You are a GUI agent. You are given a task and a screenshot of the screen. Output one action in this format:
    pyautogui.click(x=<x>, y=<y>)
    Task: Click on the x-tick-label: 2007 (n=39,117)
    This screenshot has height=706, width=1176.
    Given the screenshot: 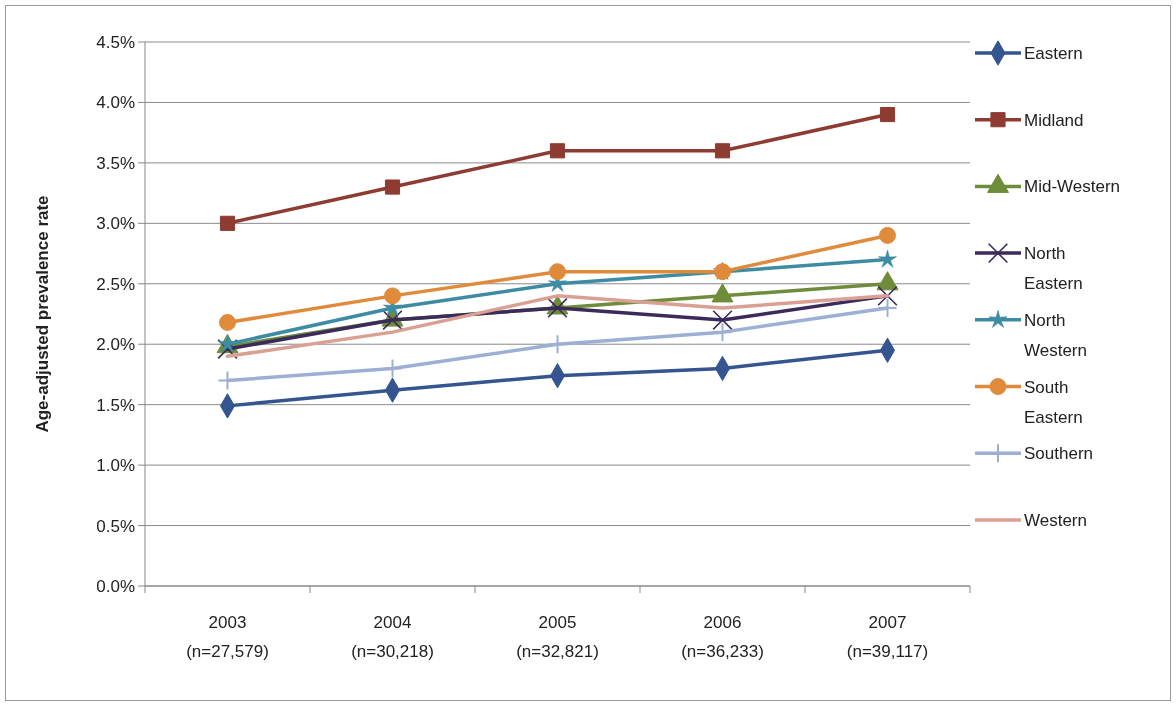 What is the action you would take?
    pyautogui.click(x=887, y=637)
    